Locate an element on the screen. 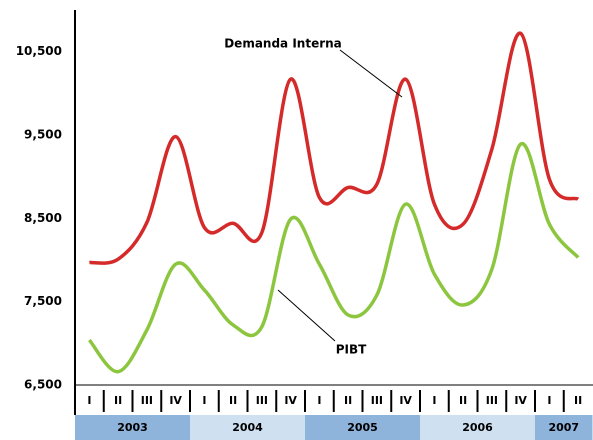  y-tick-label: 10,500 is located at coordinates (39, 51).